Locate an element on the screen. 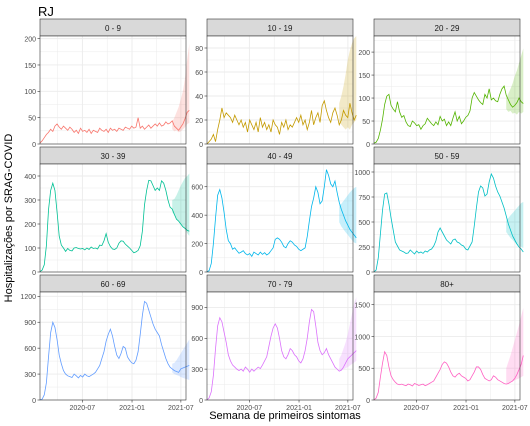  y-tick-label: 1000 is located at coordinates (362, 173).